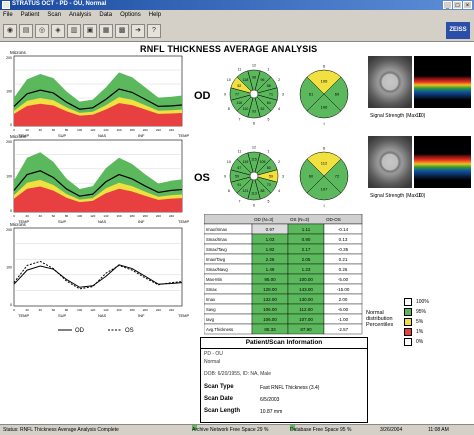 The height and width of the screenshot is (435, 474). What do you see at coordinates (270, 289) in the screenshot?
I see `table-od-value-6: 128.00` at bounding box center [270, 289].